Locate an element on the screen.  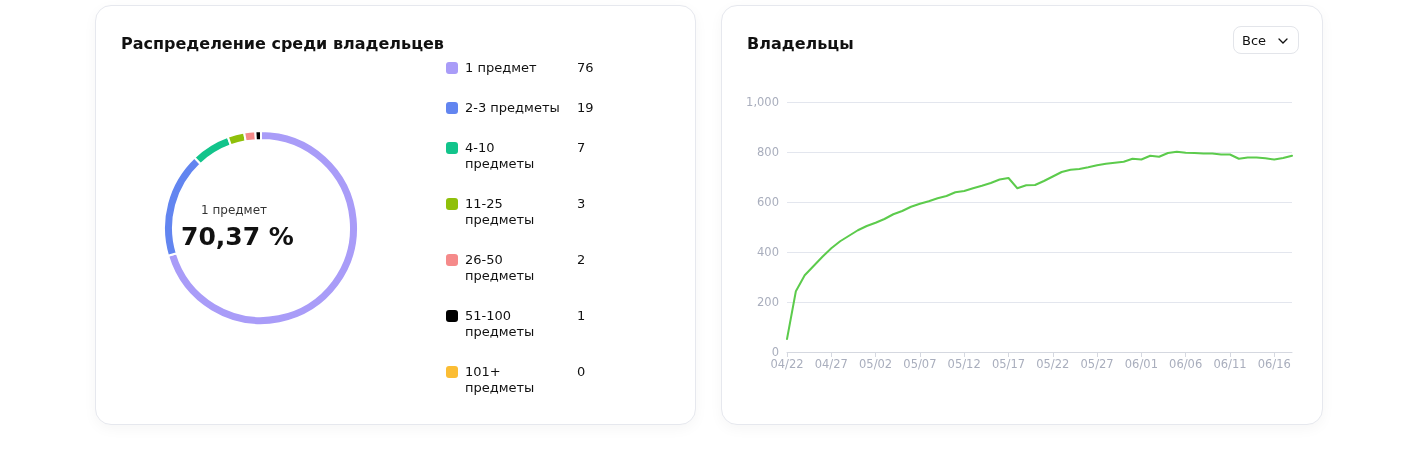
x-tick-label: 06/11 is located at coordinates (1230, 364).